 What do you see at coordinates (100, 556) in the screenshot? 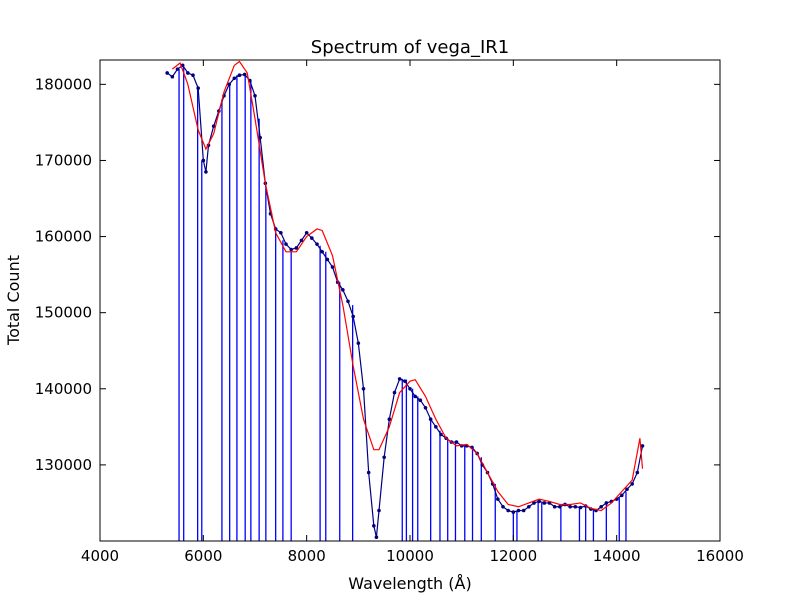
I see `x-tick-label: 4000` at bounding box center [100, 556].